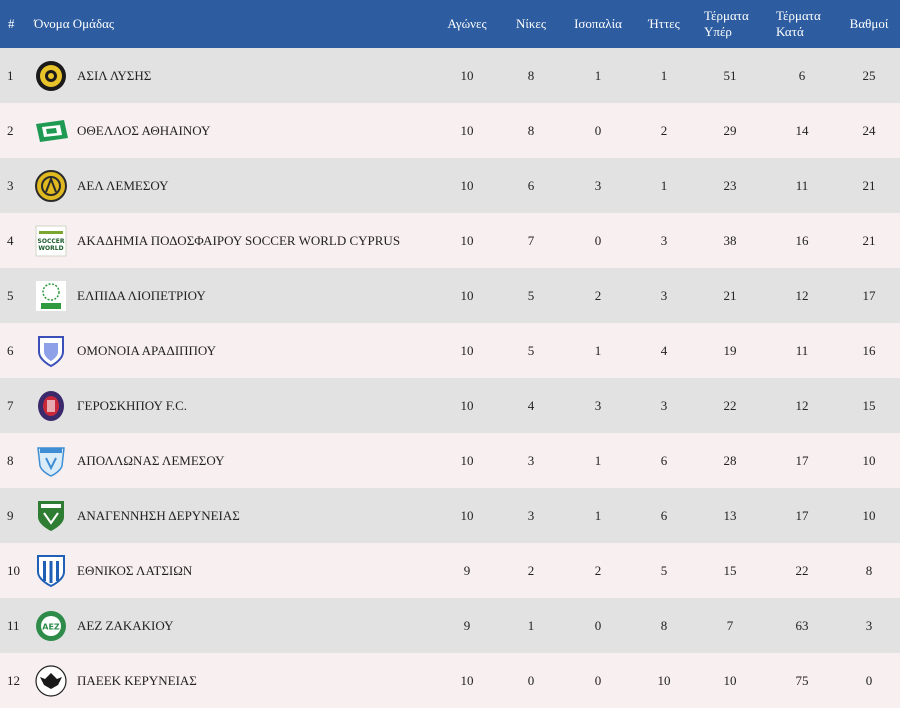 This screenshot has width=900, height=708. I want to click on cell-goals-for: 51, so click(730, 75).